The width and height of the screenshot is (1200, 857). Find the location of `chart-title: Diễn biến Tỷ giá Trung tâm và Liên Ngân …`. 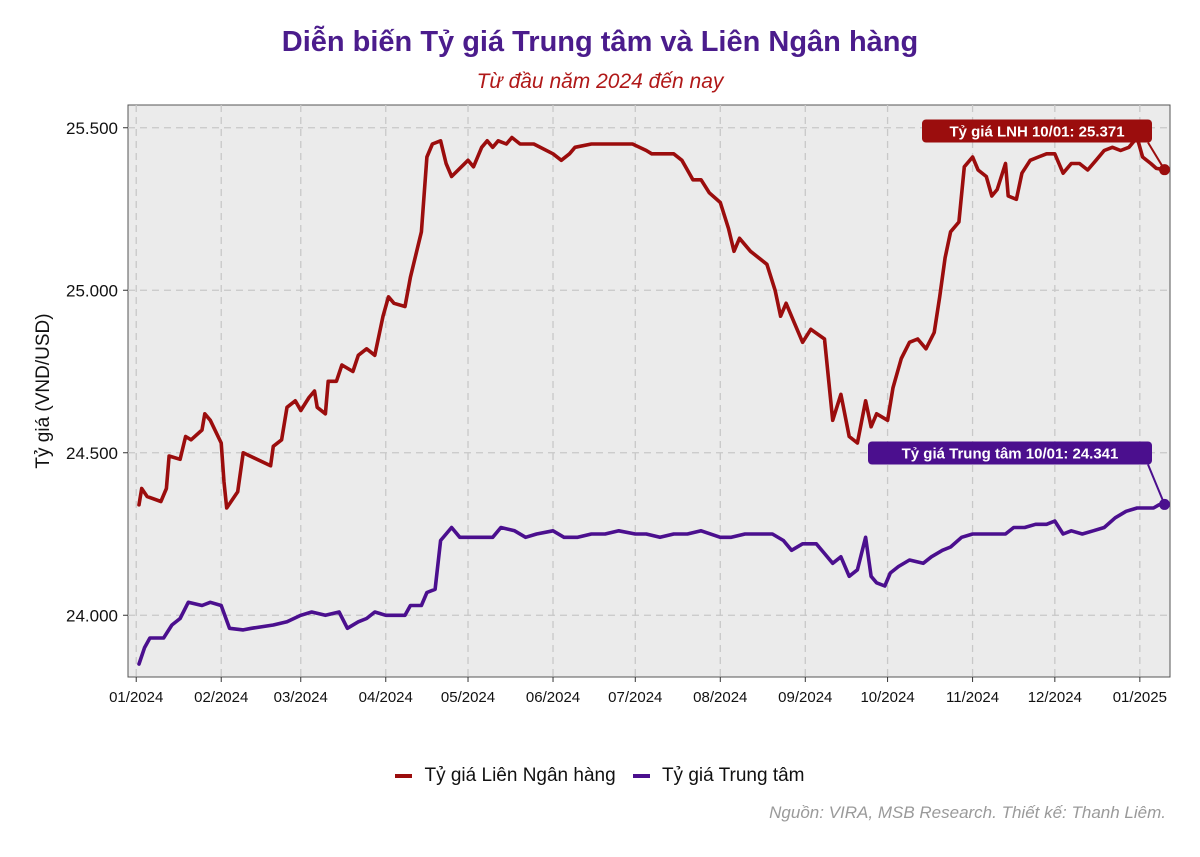

chart-title: Diễn biến Tỷ giá Trung tâm và Liên Ngân … is located at coordinates (600, 42).